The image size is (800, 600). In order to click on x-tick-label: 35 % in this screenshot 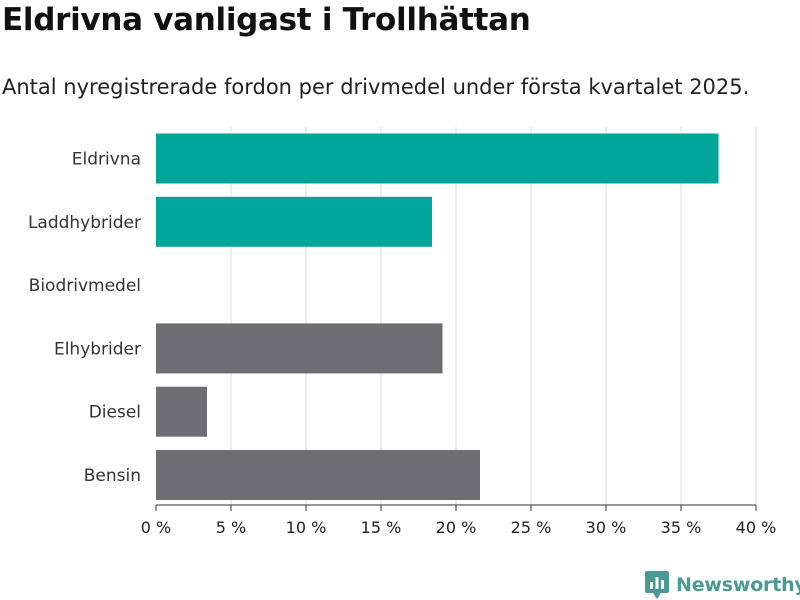, I will do `click(681, 527)`.